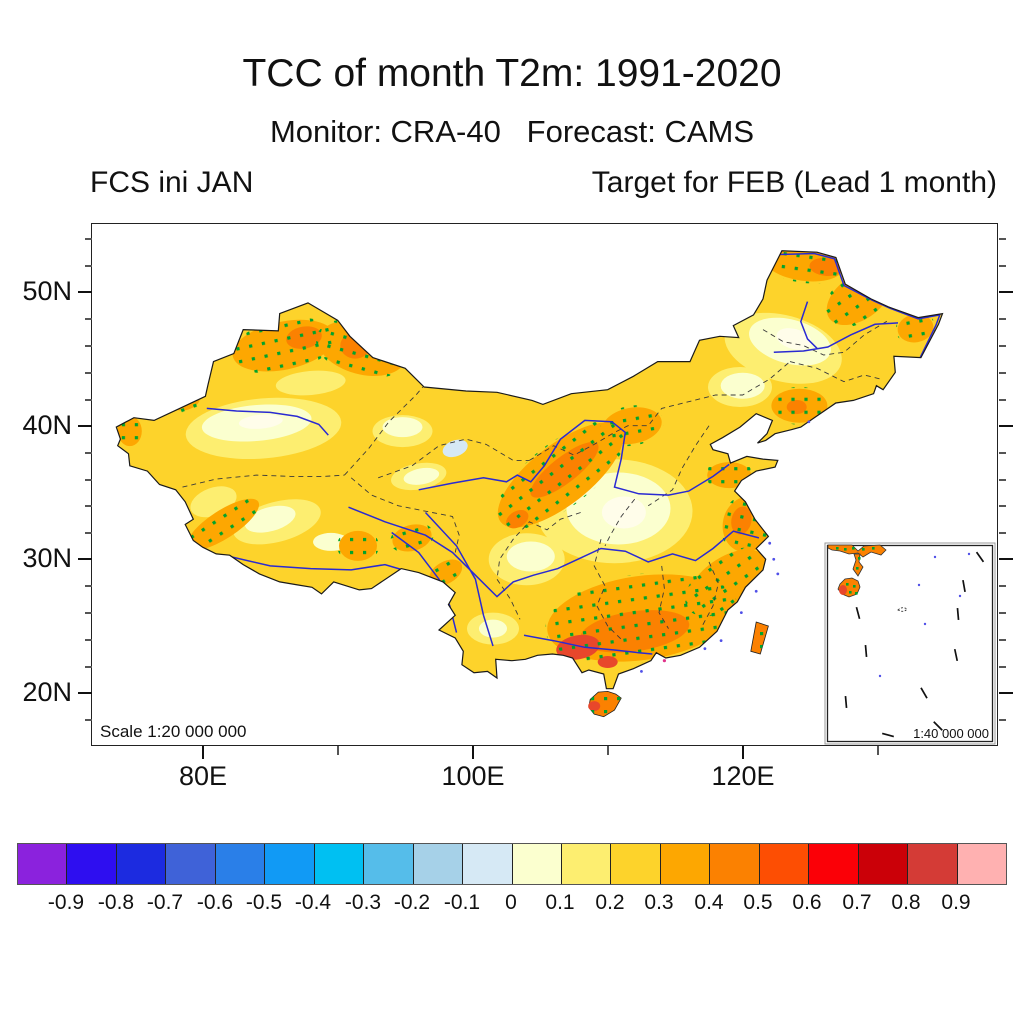 The height and width of the screenshot is (1024, 1024). Describe the element at coordinates (857, 902) in the screenshot. I see `colorbar-tick-label: 0.7` at that location.